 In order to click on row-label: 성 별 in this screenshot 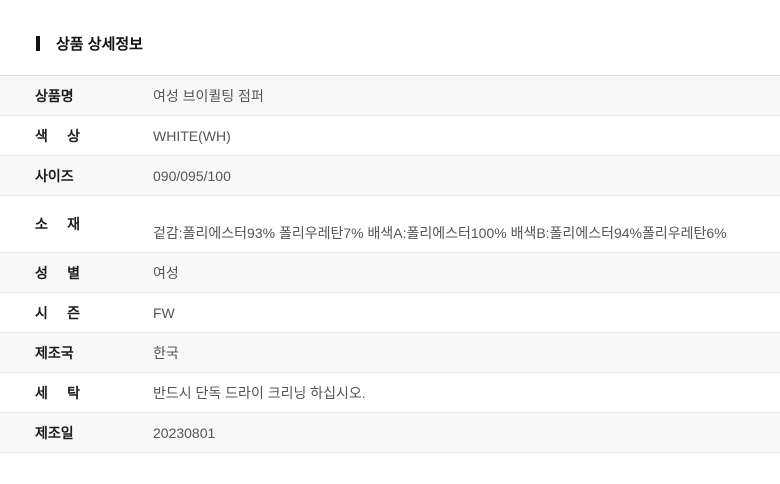, I will do `click(57, 272)`.